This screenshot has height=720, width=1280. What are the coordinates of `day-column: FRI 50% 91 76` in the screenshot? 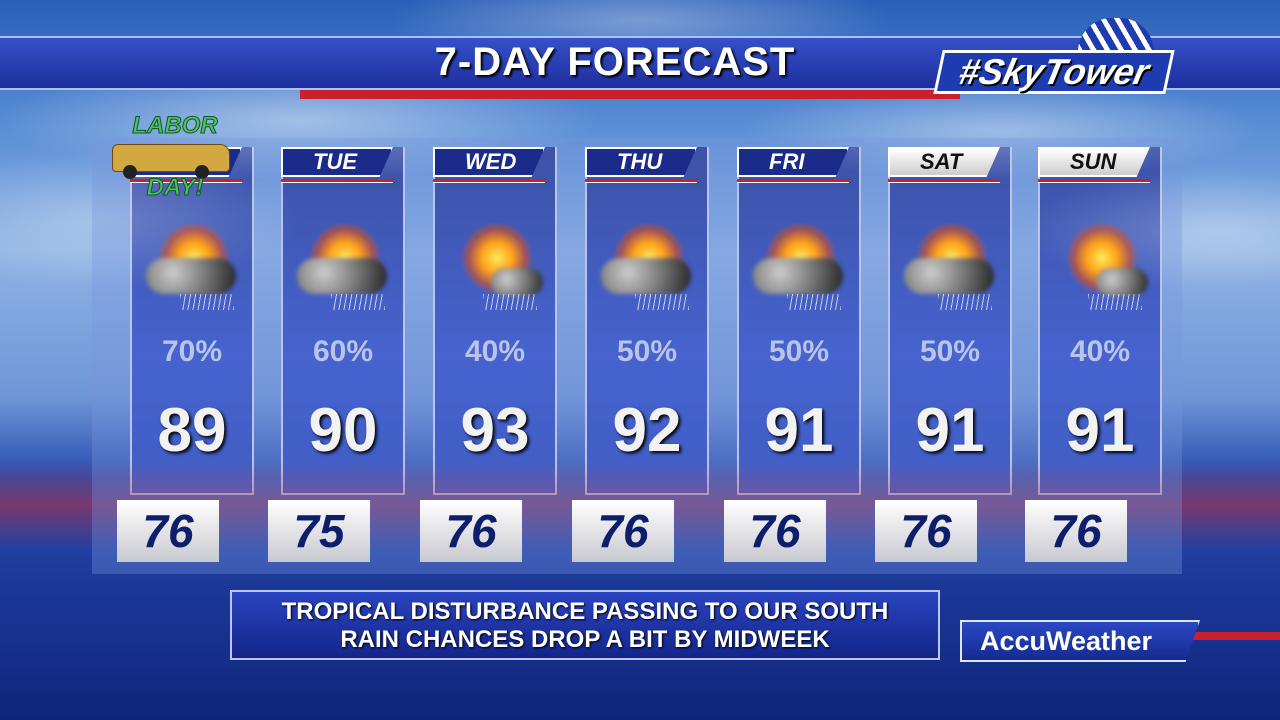 It's located at (792, 354).